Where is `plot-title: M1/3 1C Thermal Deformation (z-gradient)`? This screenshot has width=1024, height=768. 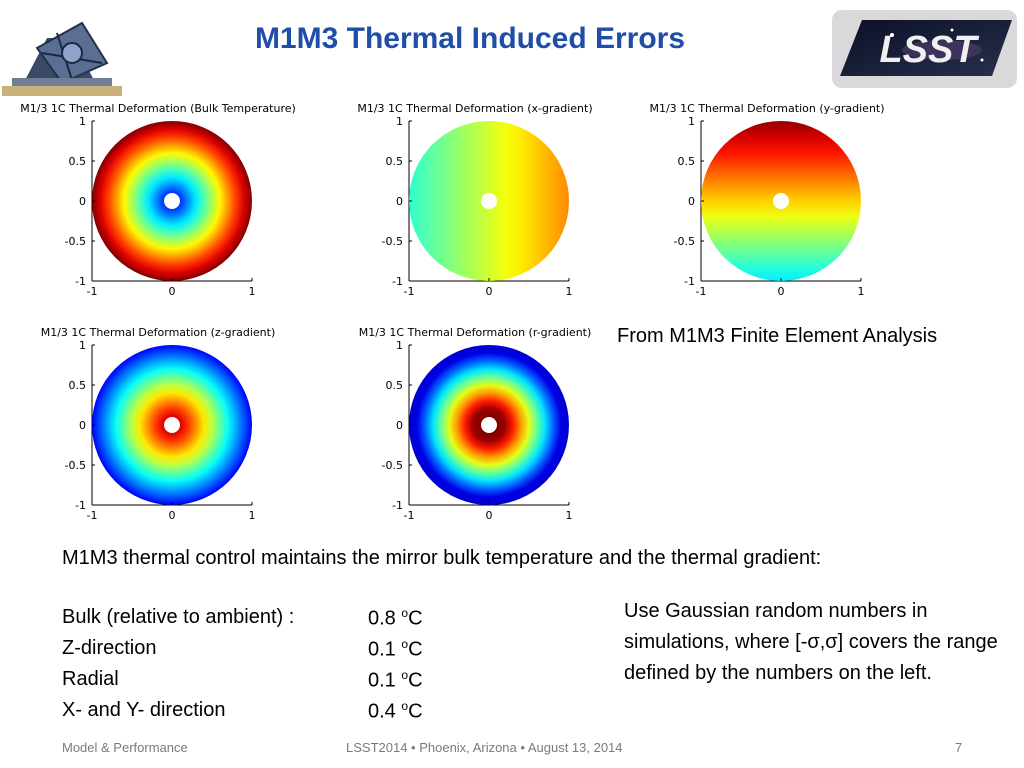
plot-title: M1/3 1C Thermal Deformation (z-gradient) is located at coordinates (158, 332).